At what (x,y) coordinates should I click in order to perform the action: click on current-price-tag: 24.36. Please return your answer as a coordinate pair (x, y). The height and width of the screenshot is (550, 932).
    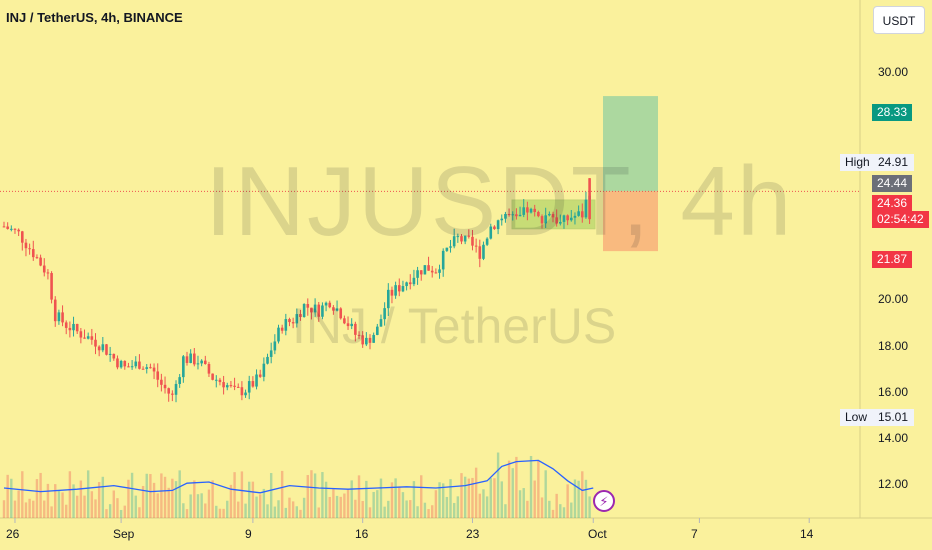
    Looking at the image, I should click on (892, 203).